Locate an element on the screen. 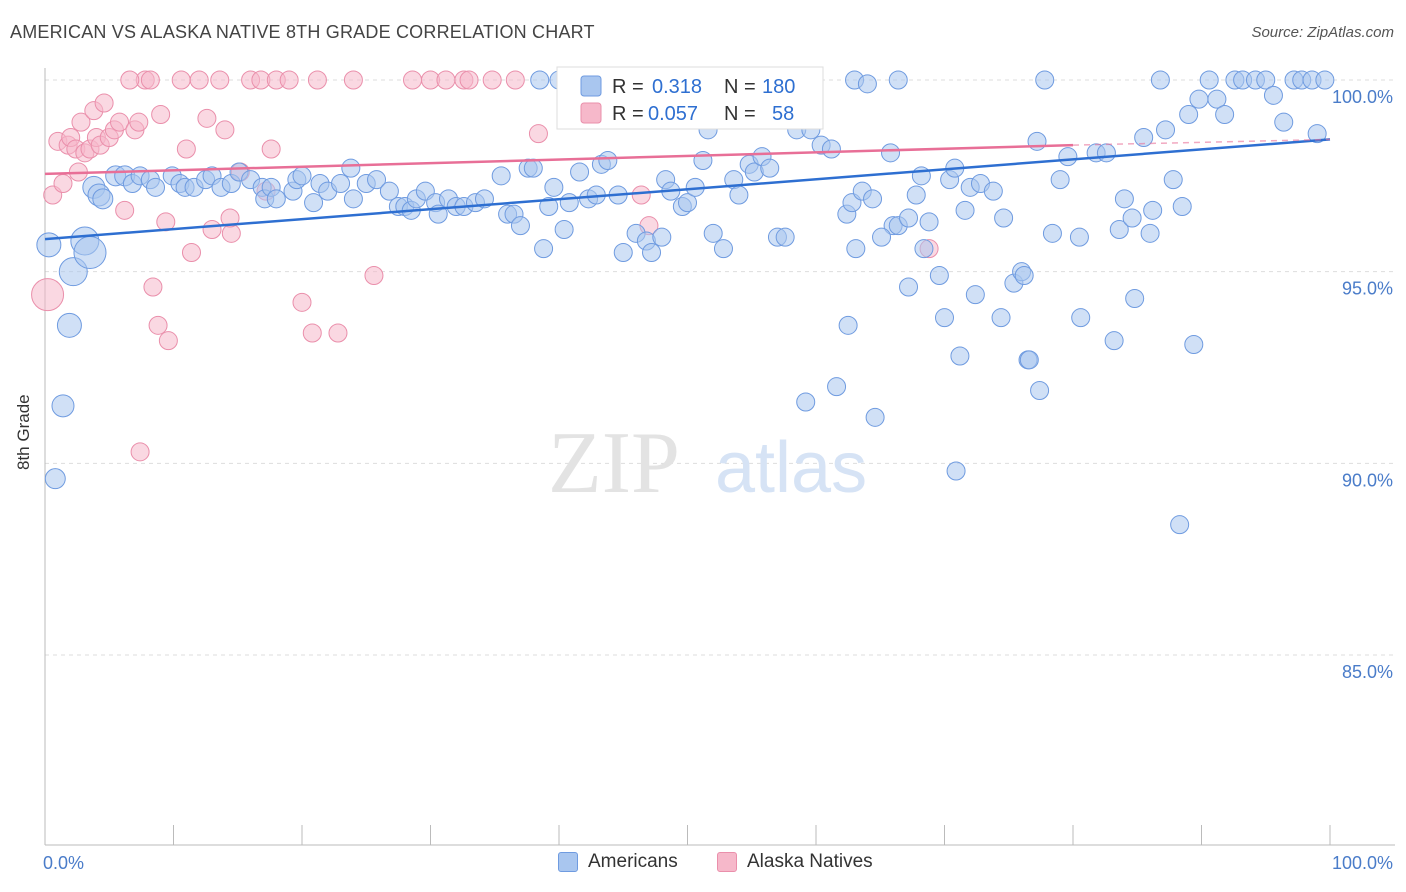 The image size is (1406, 892). legend-label-alaska-natives: Alaska Natives is located at coordinates (810, 861).